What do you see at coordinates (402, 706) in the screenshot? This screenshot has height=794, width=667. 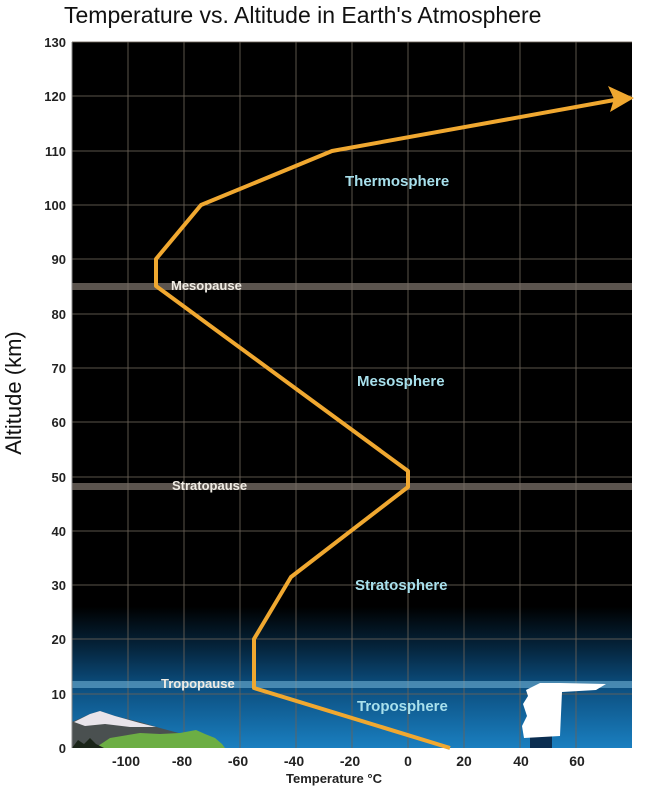 I see `troposphere-label: Troposphere` at bounding box center [402, 706].